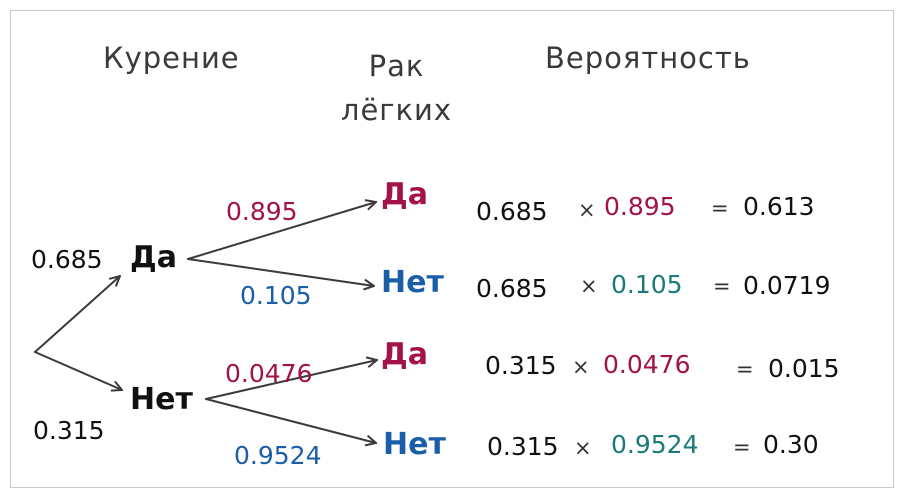 This screenshot has height=498, width=906. I want to click on result-value: 0.0719, so click(787, 285).